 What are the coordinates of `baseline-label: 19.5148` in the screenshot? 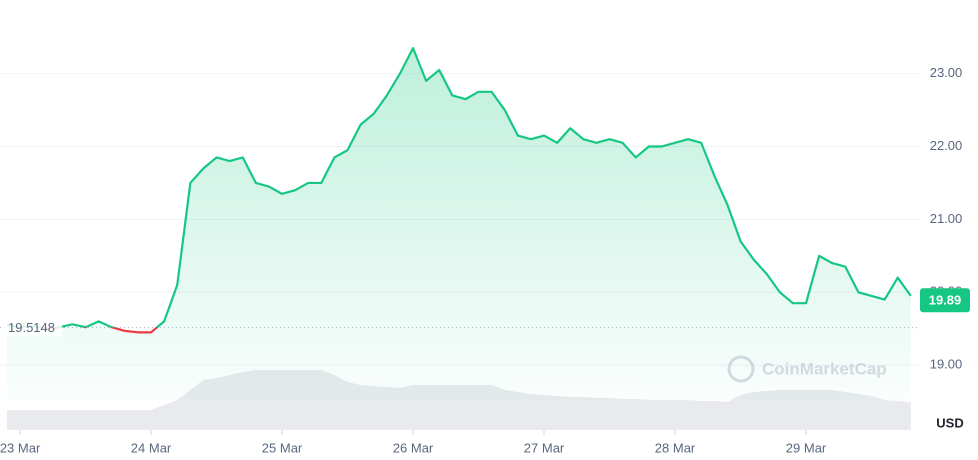 It's located at (31, 327).